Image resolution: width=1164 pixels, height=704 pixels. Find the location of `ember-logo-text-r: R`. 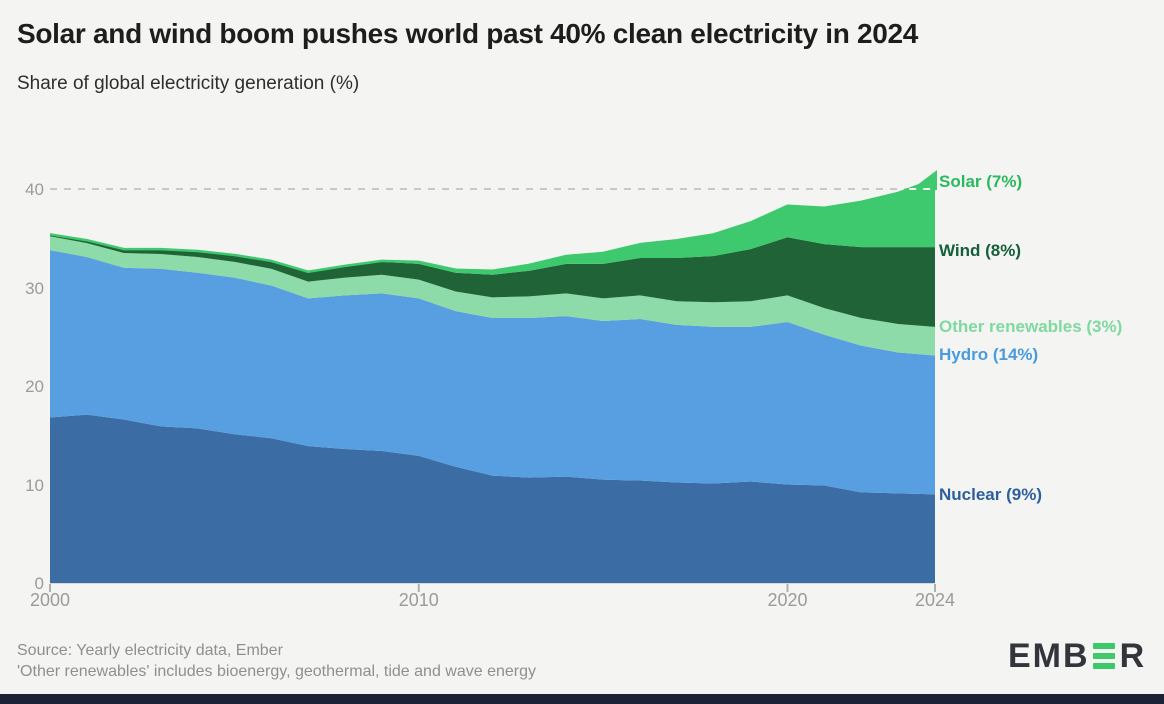

ember-logo-text-r: R is located at coordinates (1133, 656).